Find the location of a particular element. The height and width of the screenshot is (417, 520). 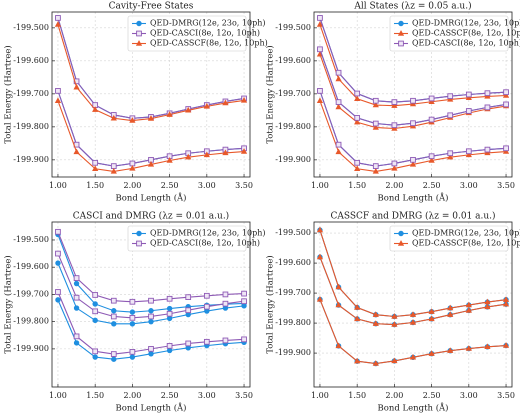

y-axis-label: Total Energy (Hartree) is located at coordinates (270, 304).